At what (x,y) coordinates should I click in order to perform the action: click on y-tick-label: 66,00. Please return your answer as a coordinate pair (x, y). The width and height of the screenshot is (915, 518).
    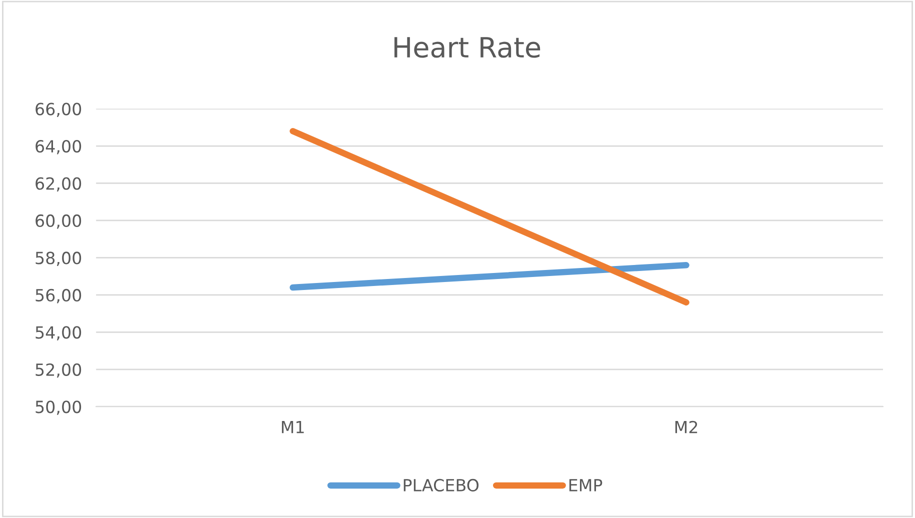
    Looking at the image, I should click on (59, 110).